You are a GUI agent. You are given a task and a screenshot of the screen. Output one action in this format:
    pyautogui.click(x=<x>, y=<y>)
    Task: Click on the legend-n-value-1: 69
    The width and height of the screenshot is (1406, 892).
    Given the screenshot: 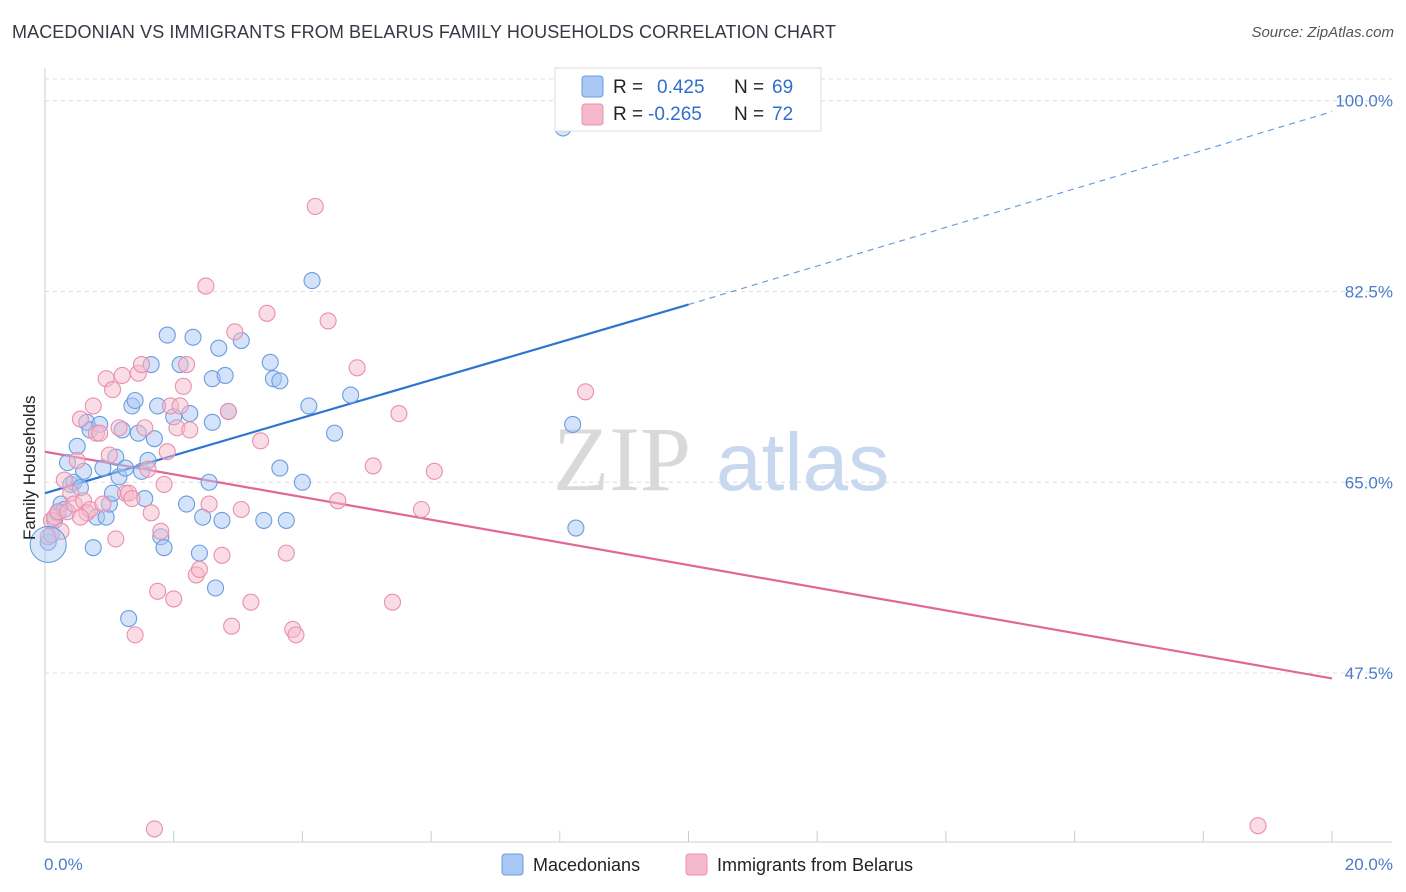 What is the action you would take?
    pyautogui.click(x=782, y=87)
    